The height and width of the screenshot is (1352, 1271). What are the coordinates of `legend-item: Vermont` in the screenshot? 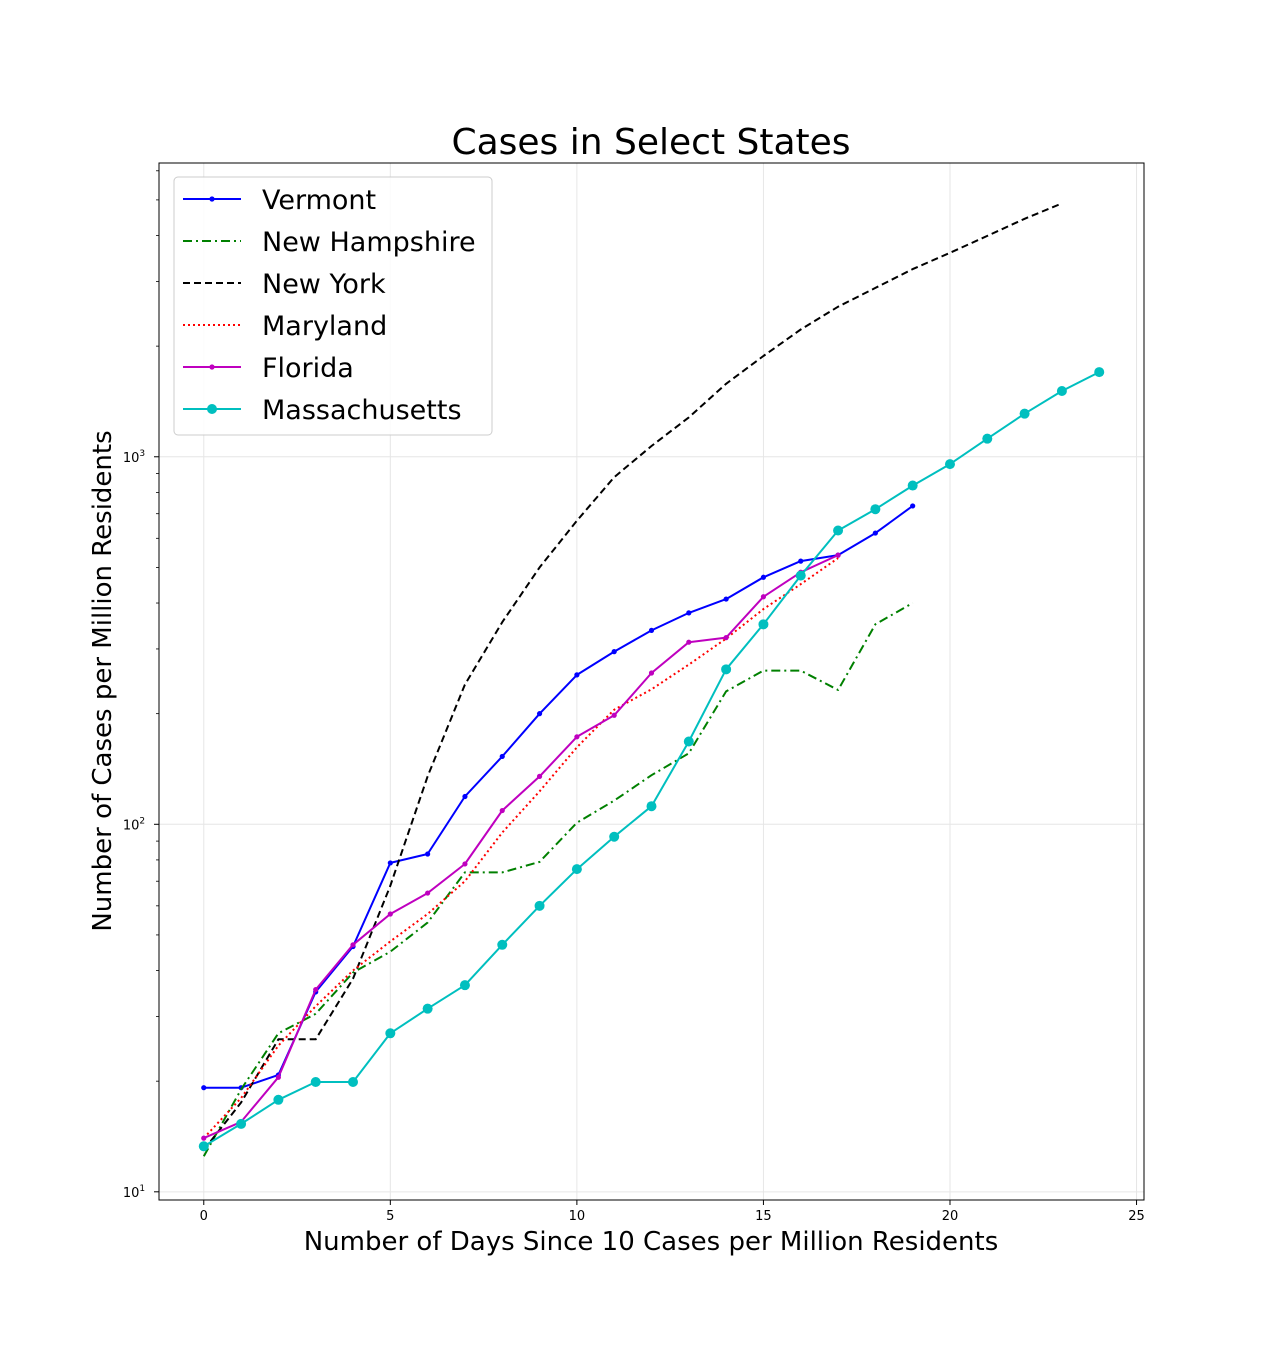 It's located at (279, 200).